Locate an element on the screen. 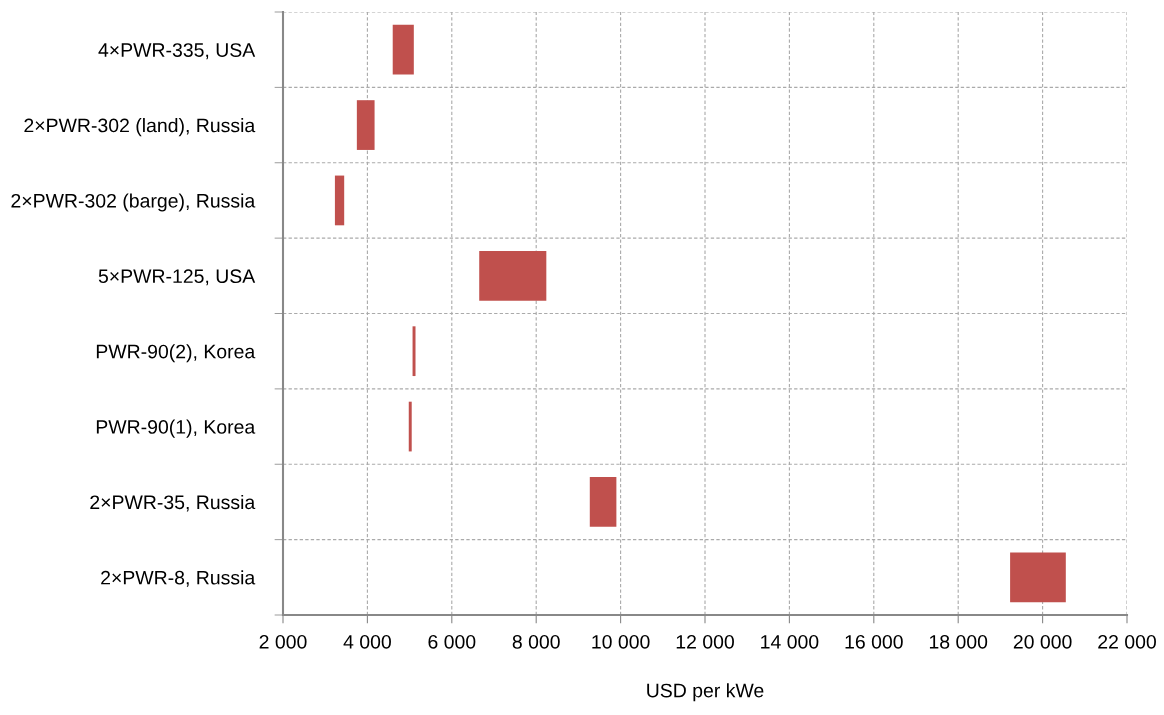 Image resolution: width=1164 pixels, height=715 pixels. x-tick-label: 20 000 is located at coordinates (1042, 641).